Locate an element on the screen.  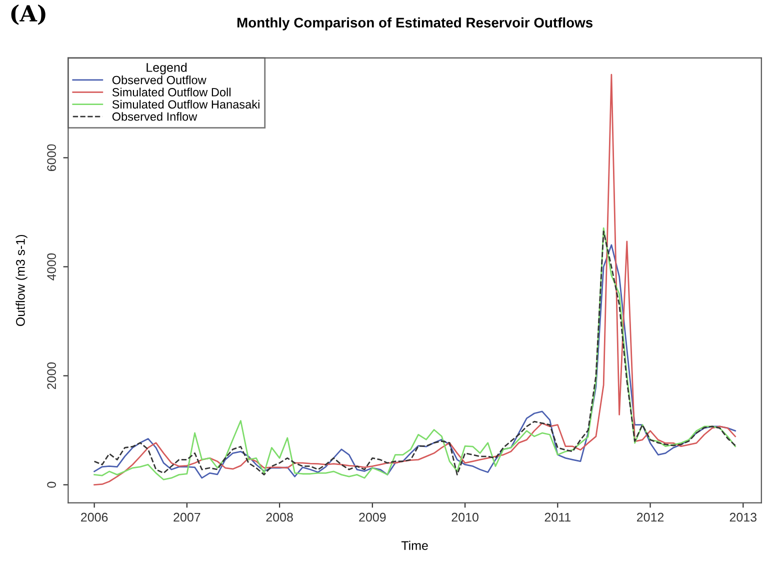
y-axis-title: Outflow (m3 s-1) is located at coordinates (22, 280).